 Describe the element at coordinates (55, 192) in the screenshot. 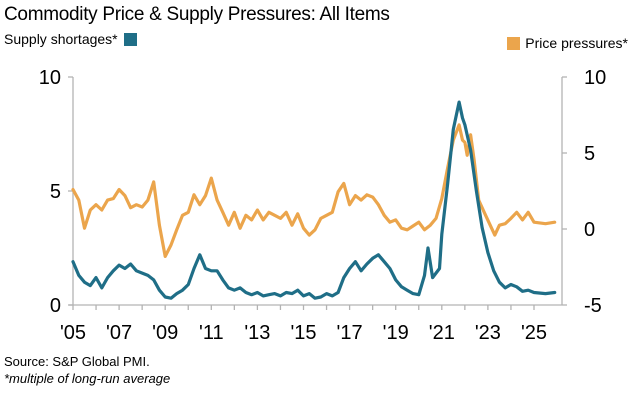

I see `y-left-tick-label: 5` at that location.